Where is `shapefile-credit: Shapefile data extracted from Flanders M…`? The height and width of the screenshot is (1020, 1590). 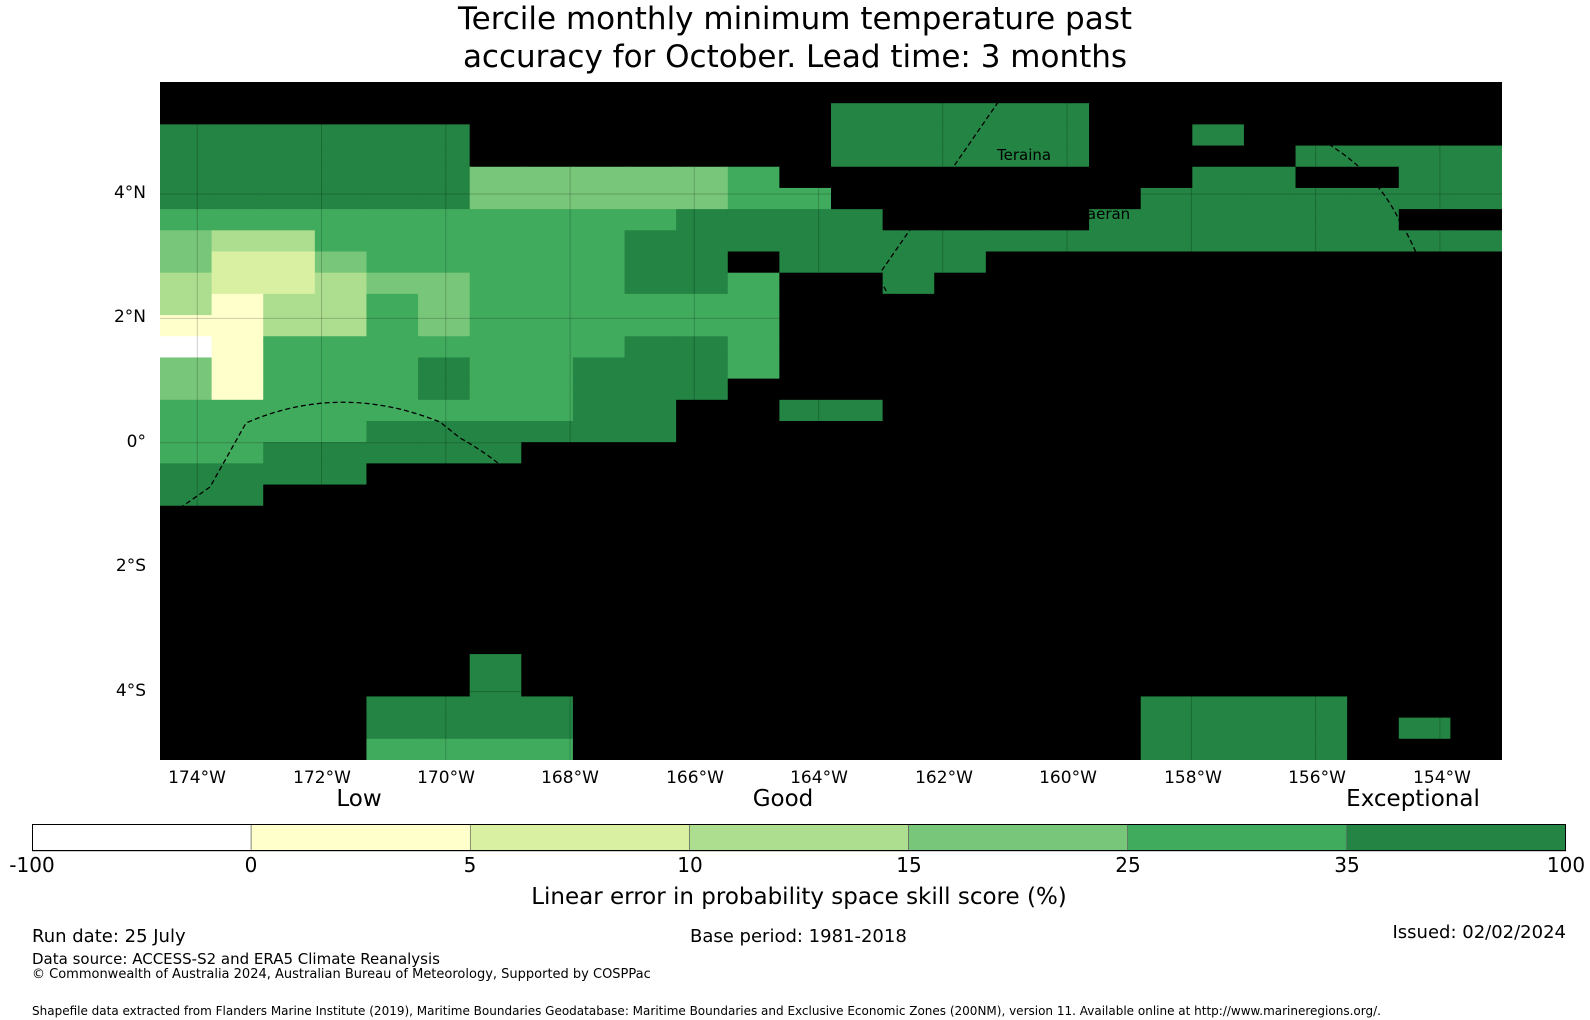
shapefile-credit: Shapefile data extracted from Flanders M… is located at coordinates (706, 1011).